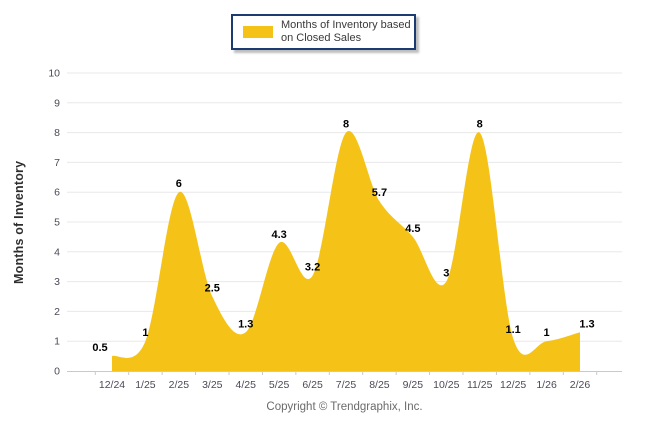  Describe the element at coordinates (99, 348) in the screenshot. I see `data-label: 0.5` at that location.